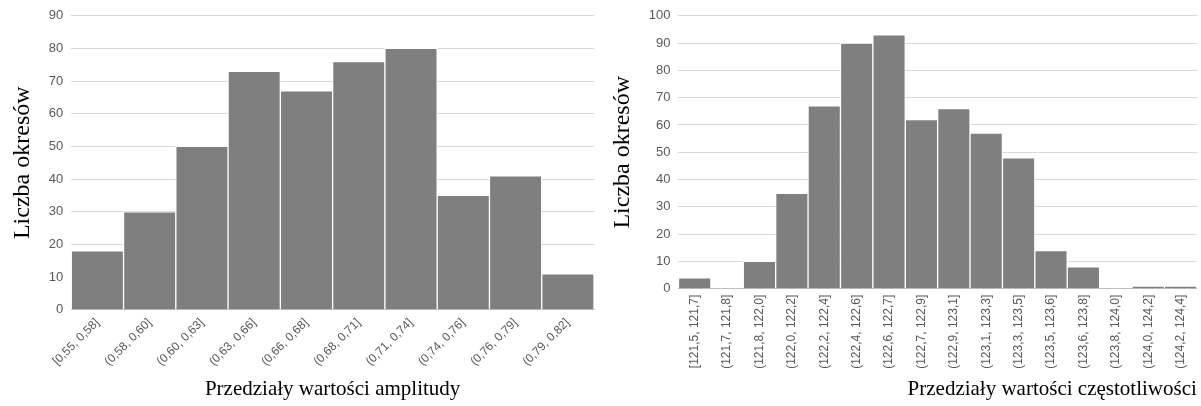 The image size is (1201, 406). I want to click on x-tick-label: (122,7, 122,9], so click(920, 331).